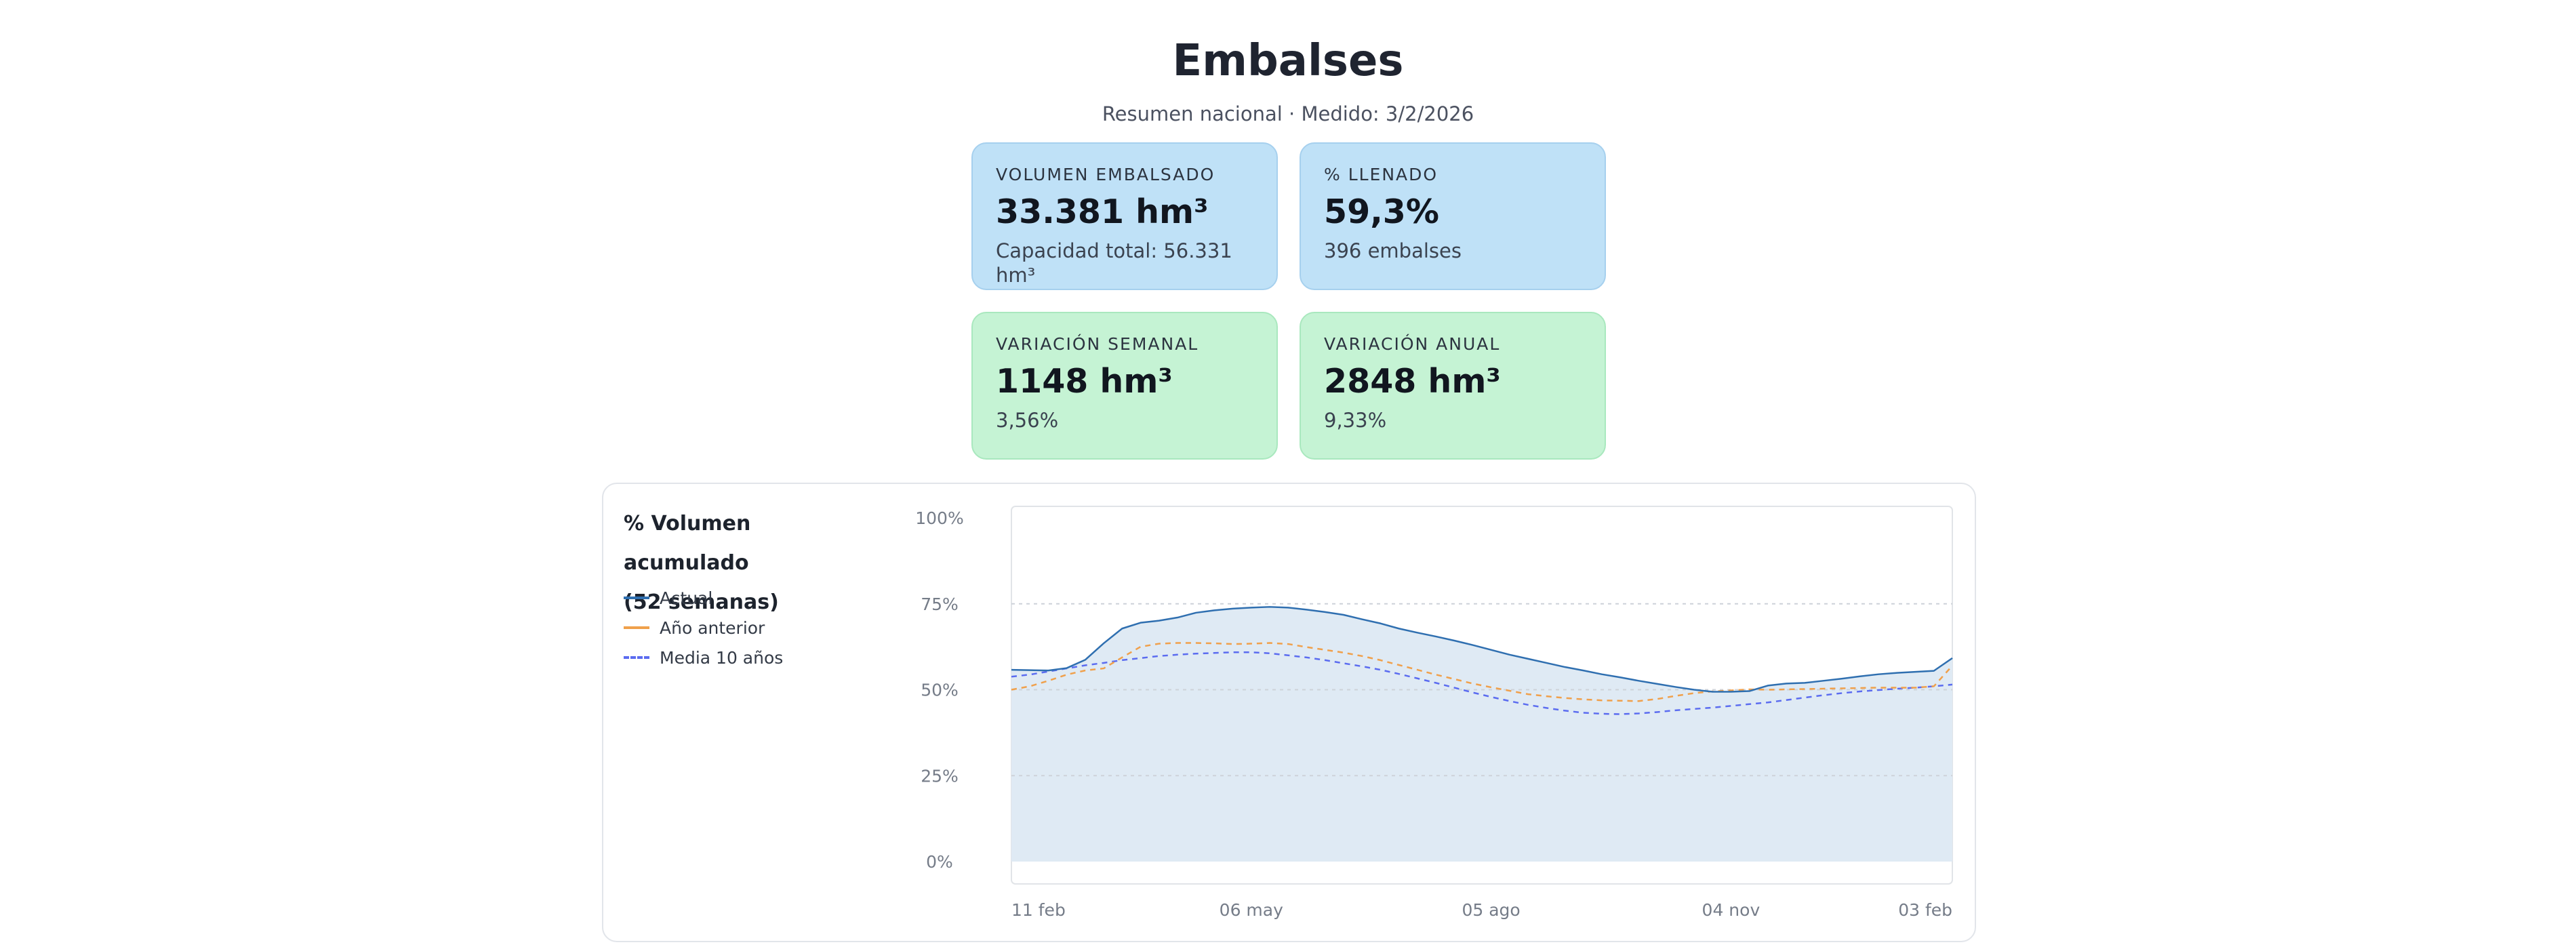 The width and height of the screenshot is (2576, 949). I want to click on legend-item-anio-anterior: Año anterior, so click(703, 628).